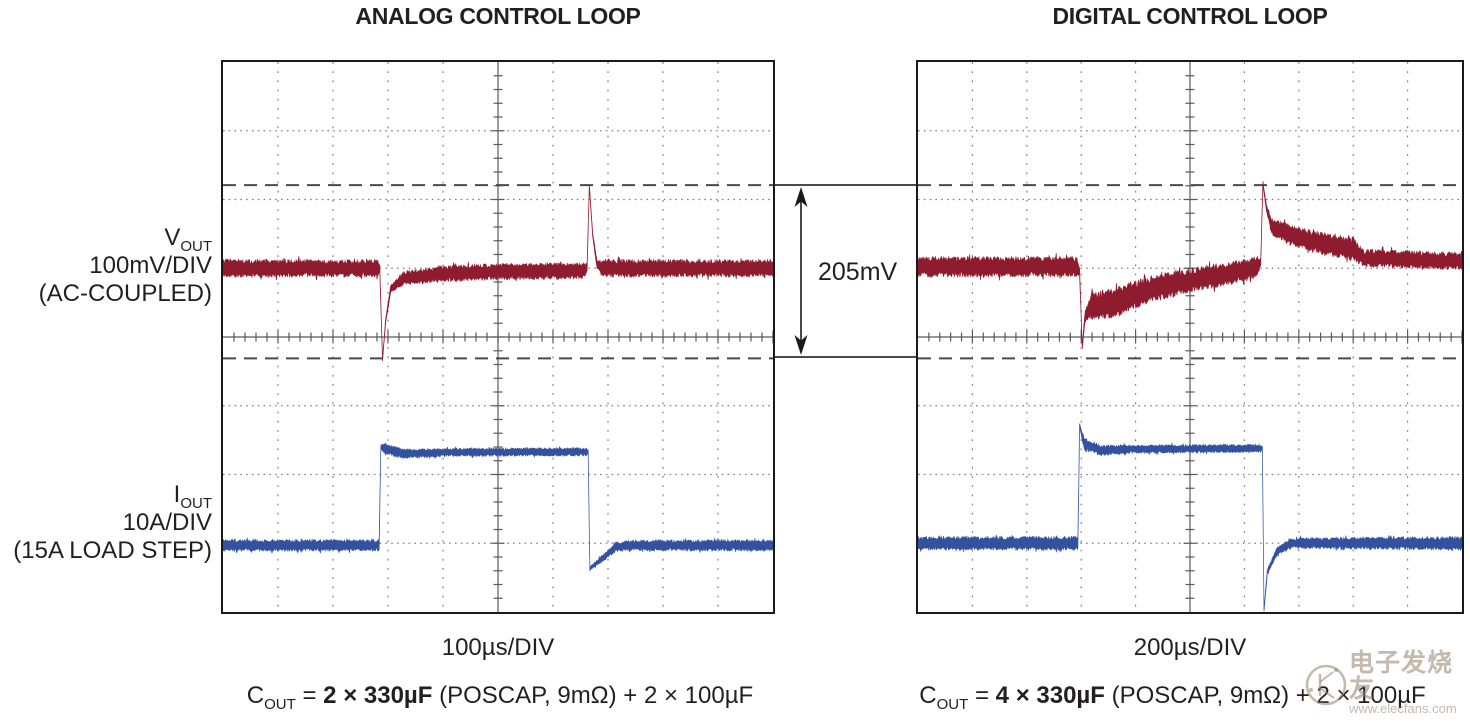 The width and height of the screenshot is (1470, 727). I want to click on vout-axis-label: VOUT 100mV/DIV (AC-COUPLED), so click(106, 266).